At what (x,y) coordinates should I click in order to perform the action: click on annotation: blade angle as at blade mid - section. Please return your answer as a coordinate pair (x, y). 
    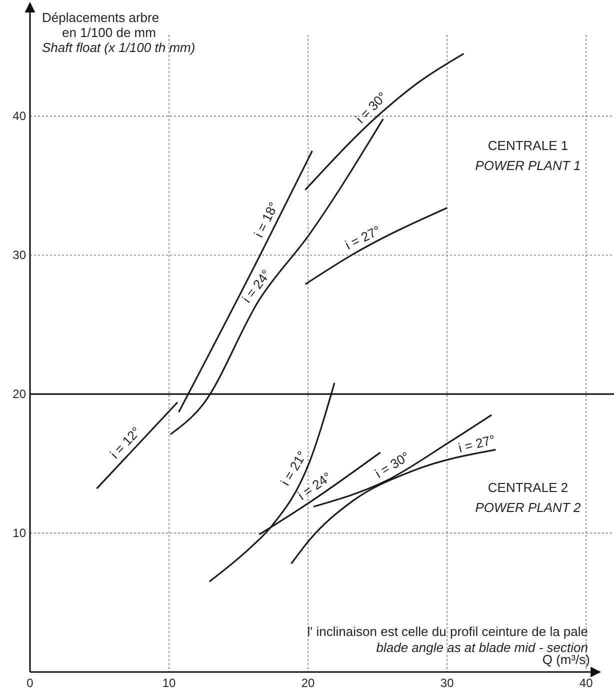
    Looking at the image, I should click on (482, 647).